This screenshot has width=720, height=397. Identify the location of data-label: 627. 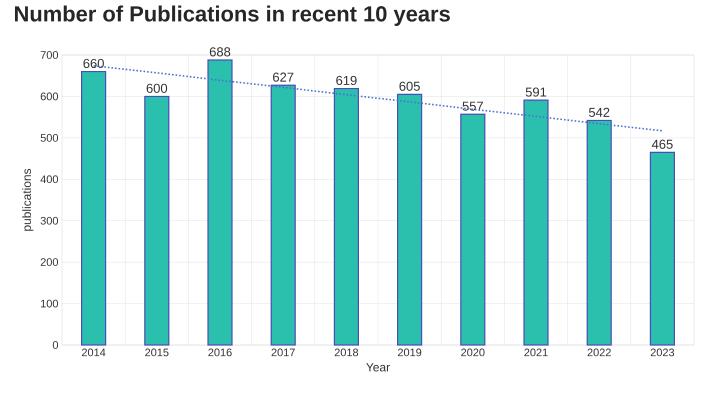
(283, 77).